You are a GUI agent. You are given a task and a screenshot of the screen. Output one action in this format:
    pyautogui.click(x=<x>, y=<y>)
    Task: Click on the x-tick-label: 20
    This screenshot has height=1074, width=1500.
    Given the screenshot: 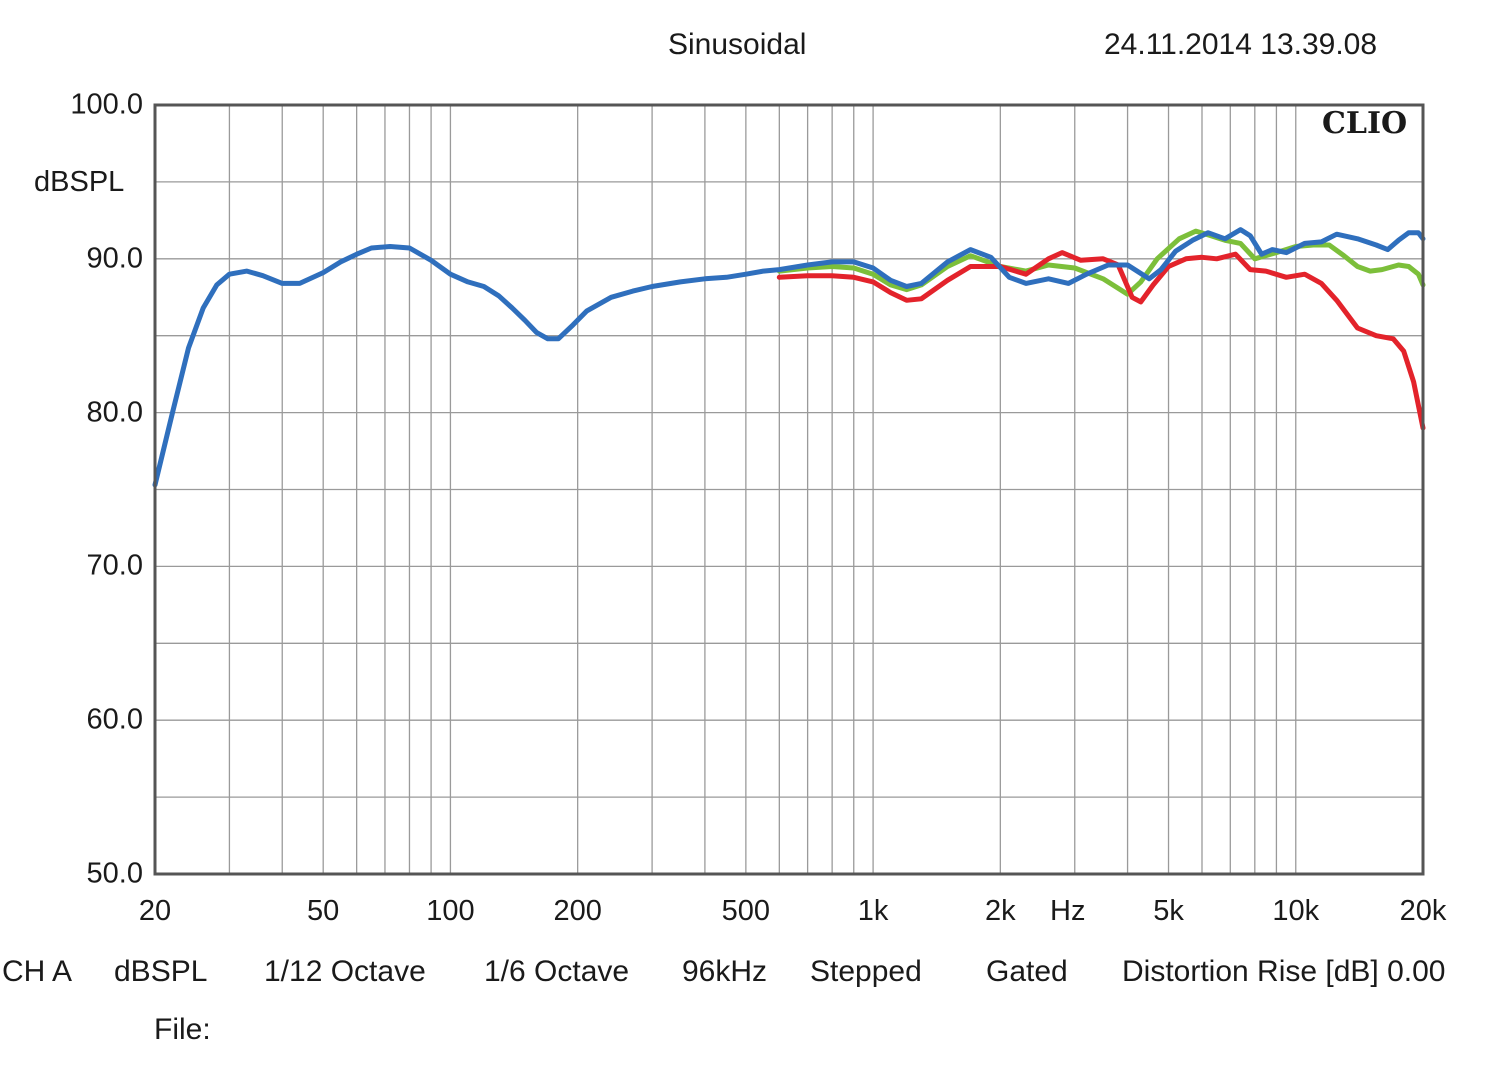 What is the action you would take?
    pyautogui.click(x=155, y=911)
    